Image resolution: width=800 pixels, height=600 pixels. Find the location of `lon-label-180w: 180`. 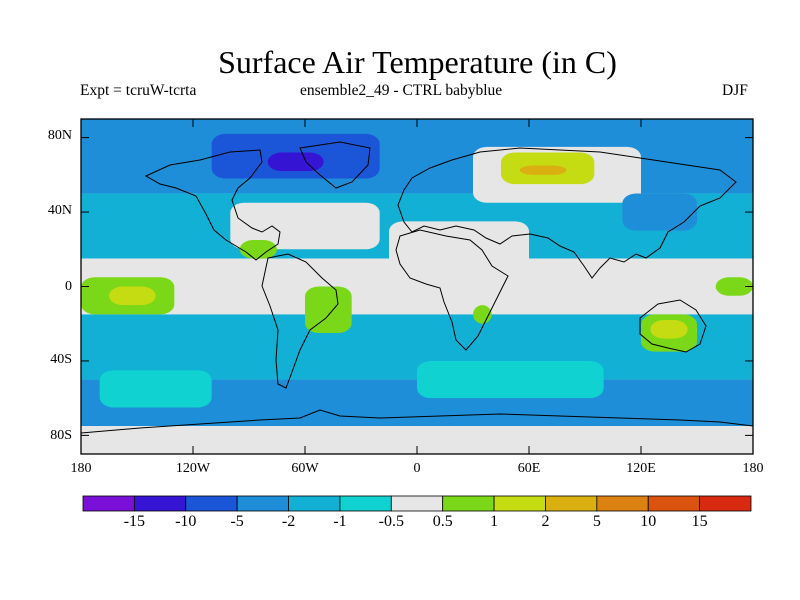

lon-label-180w: 180 is located at coordinates (81, 468).